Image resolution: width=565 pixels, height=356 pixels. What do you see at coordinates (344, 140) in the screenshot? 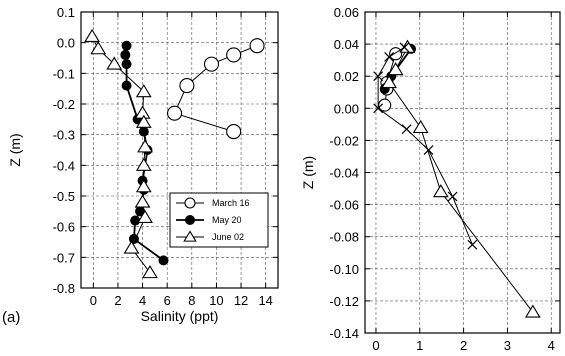
I see `y-tick-label: -0.02` at bounding box center [344, 140].